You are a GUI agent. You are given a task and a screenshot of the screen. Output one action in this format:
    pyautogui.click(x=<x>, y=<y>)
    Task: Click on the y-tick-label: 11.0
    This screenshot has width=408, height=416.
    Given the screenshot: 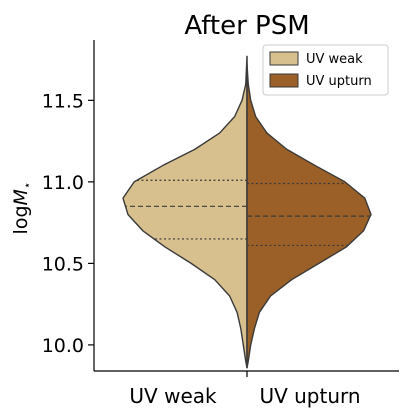 What is the action you would take?
    pyautogui.click(x=63, y=183)
    